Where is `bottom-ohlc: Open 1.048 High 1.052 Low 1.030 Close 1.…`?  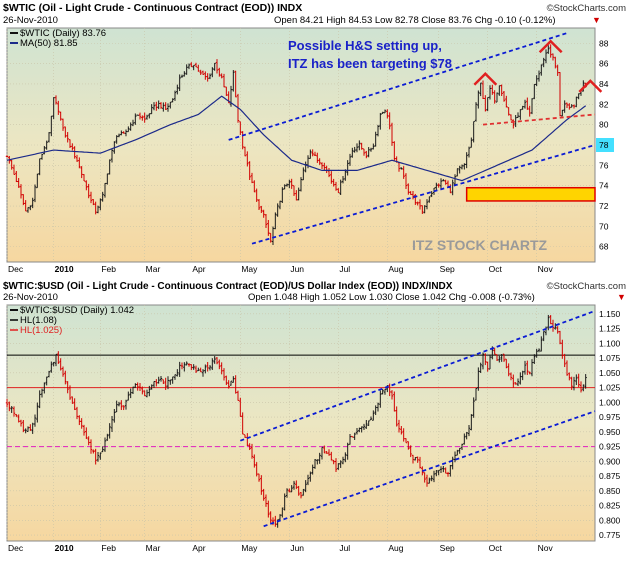
bottom-ohlc: Open 1.048 High 1.052 Low 1.030 Close 1.… is located at coordinates (391, 297).